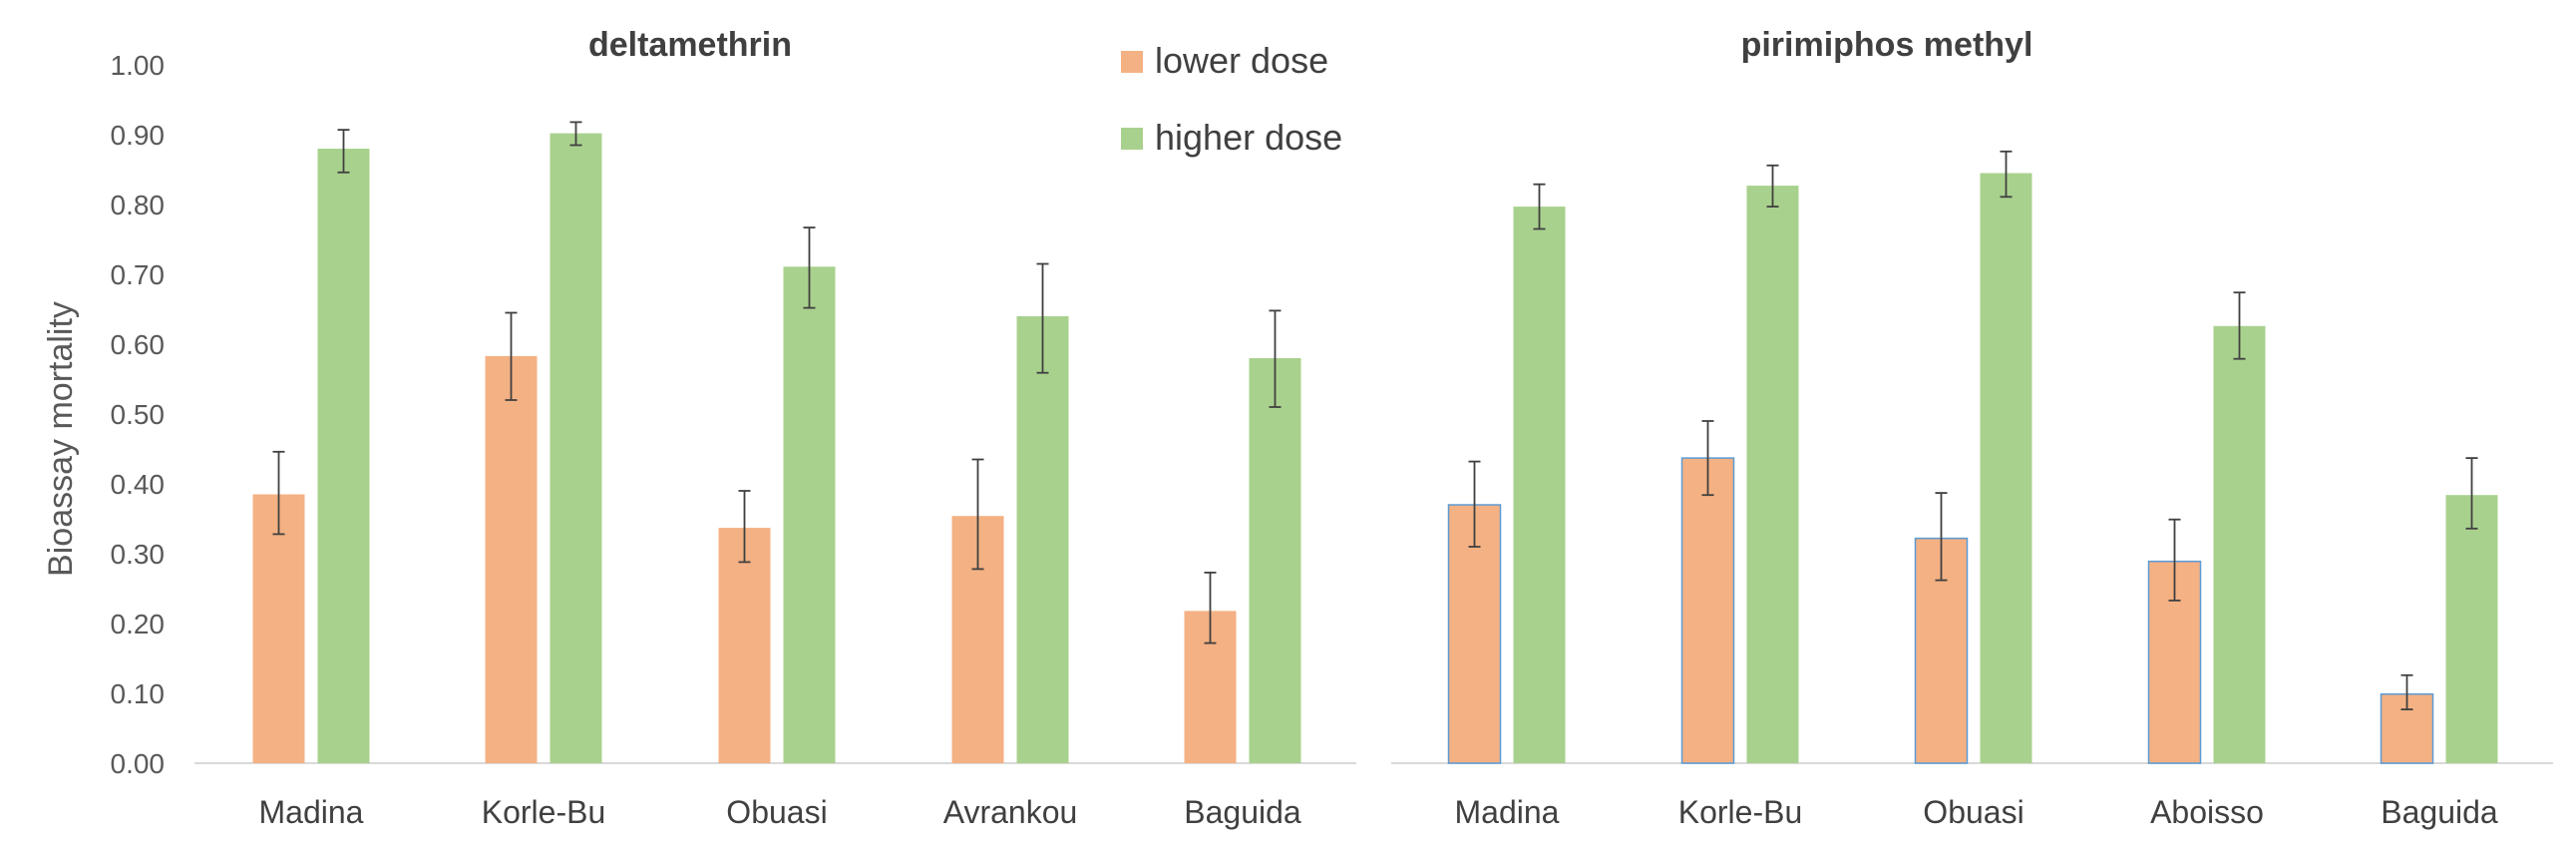 The width and height of the screenshot is (2576, 853). Describe the element at coordinates (138, 274) in the screenshot. I see `y-tick-label: 0.70` at that location.